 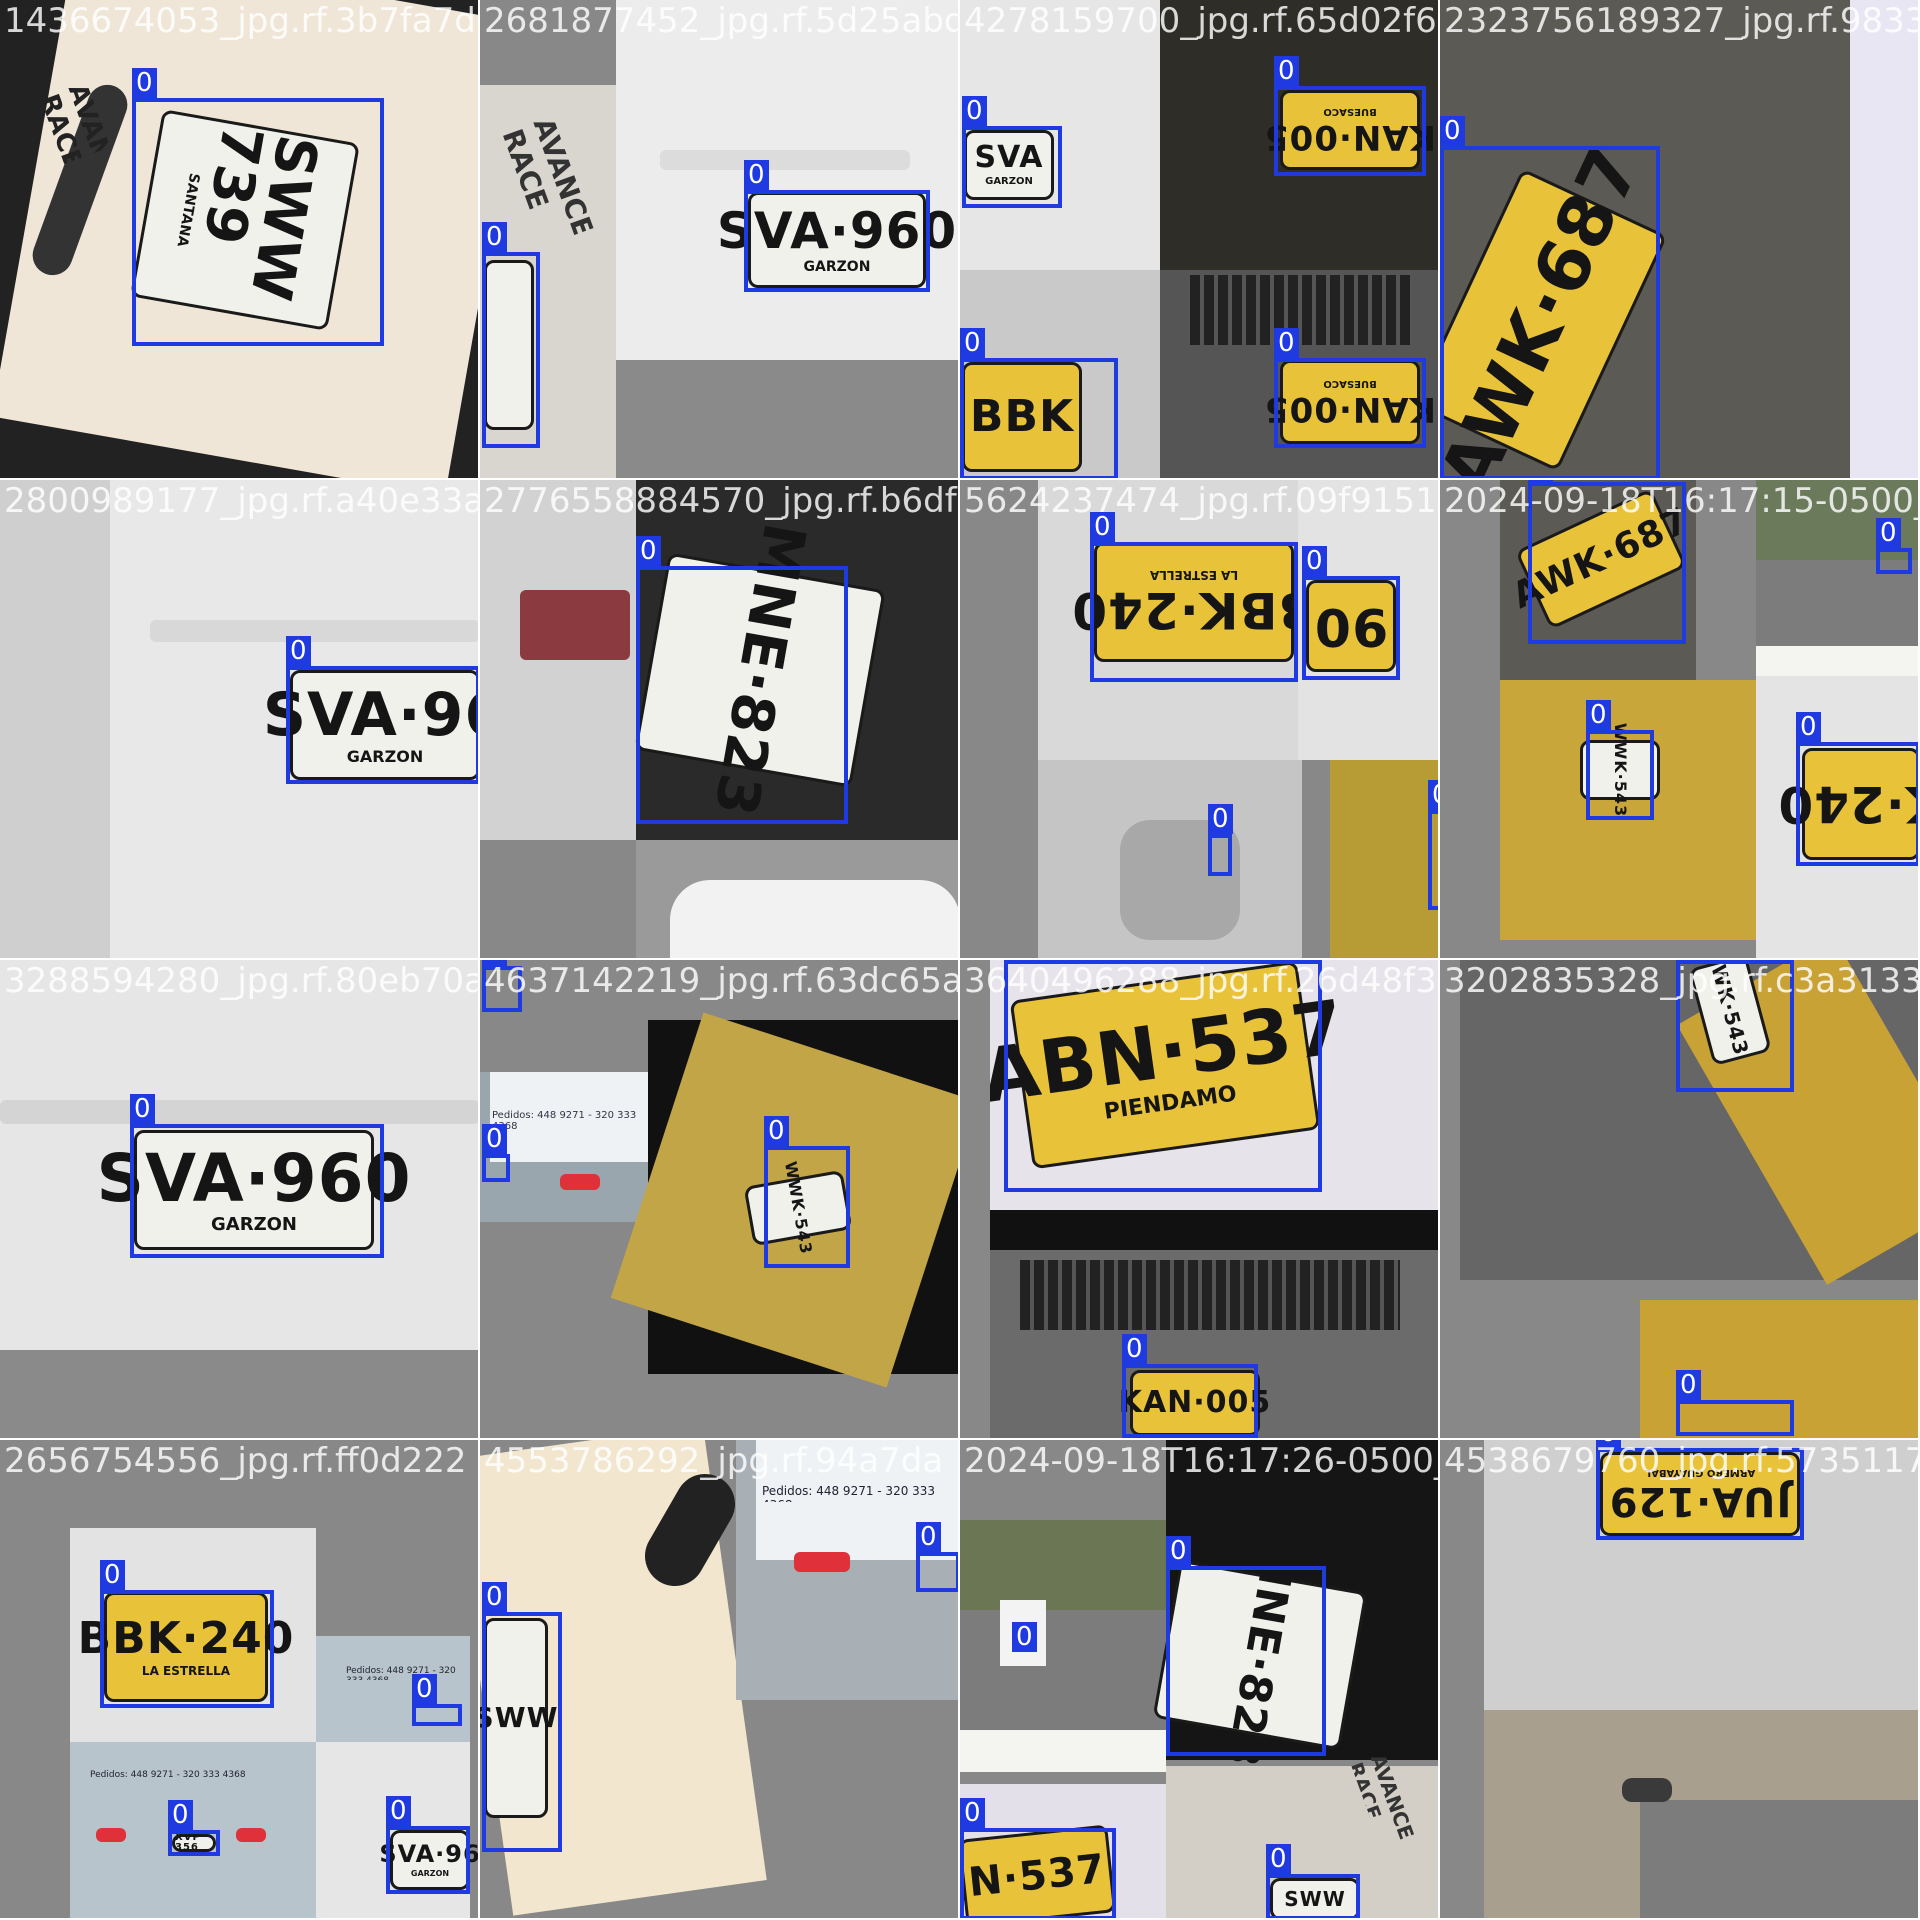 I want to click on yellow-car, so click(x=1628, y=810).